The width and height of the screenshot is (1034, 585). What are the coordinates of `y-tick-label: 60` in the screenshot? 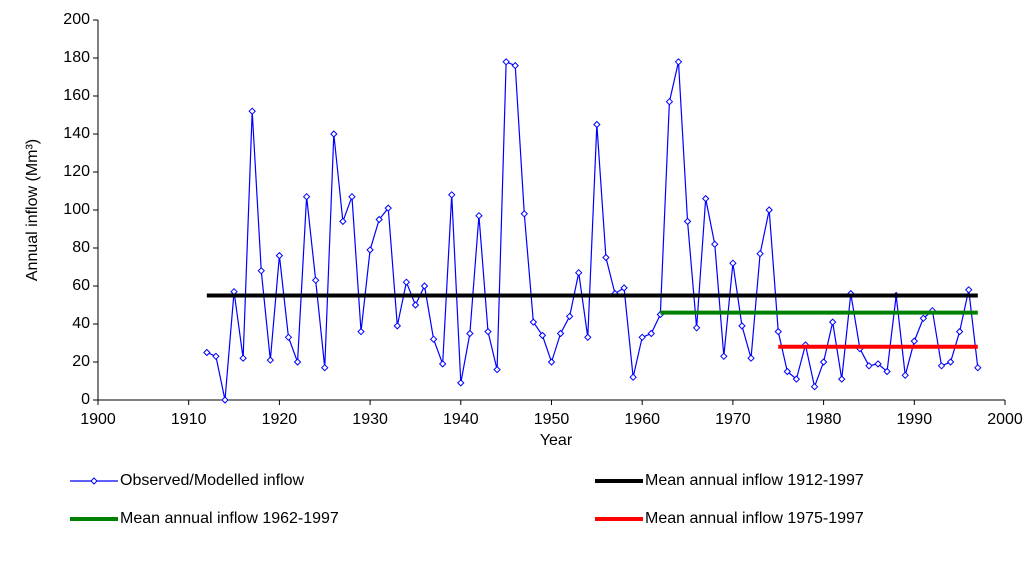 It's located at (81, 285).